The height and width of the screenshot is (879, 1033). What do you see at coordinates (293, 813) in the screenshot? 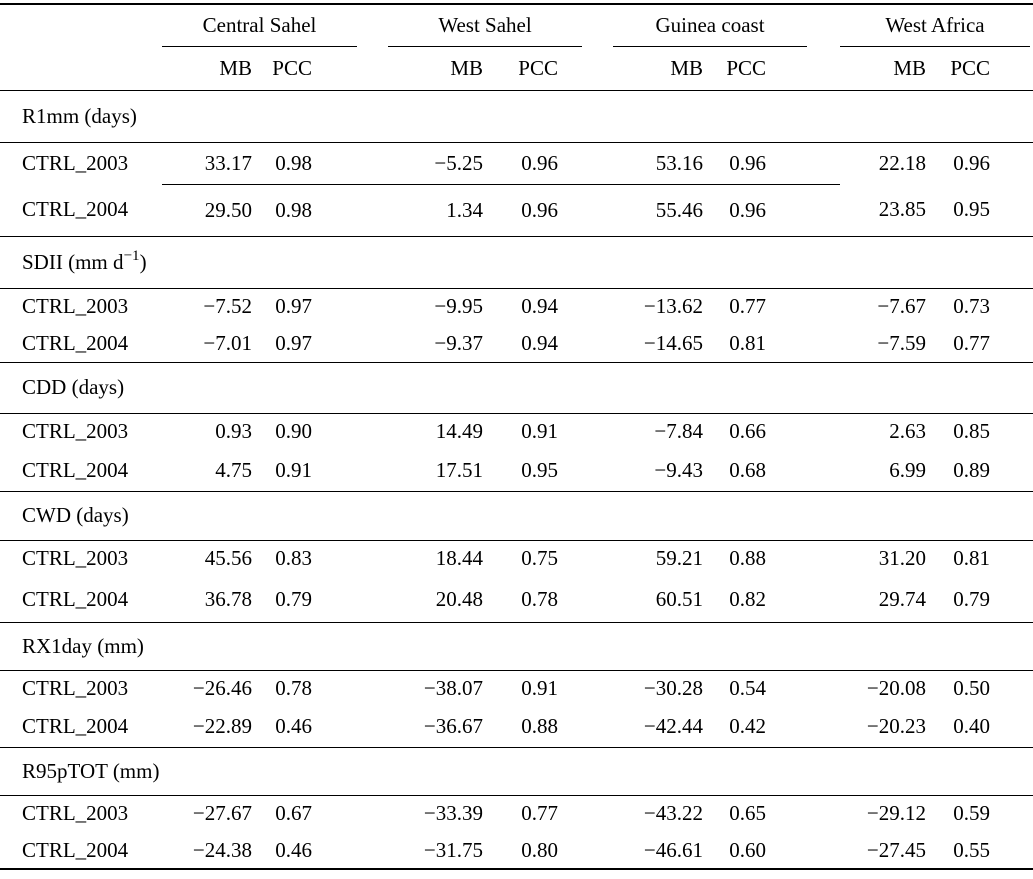
I see `value-cell: 0.67` at bounding box center [293, 813].